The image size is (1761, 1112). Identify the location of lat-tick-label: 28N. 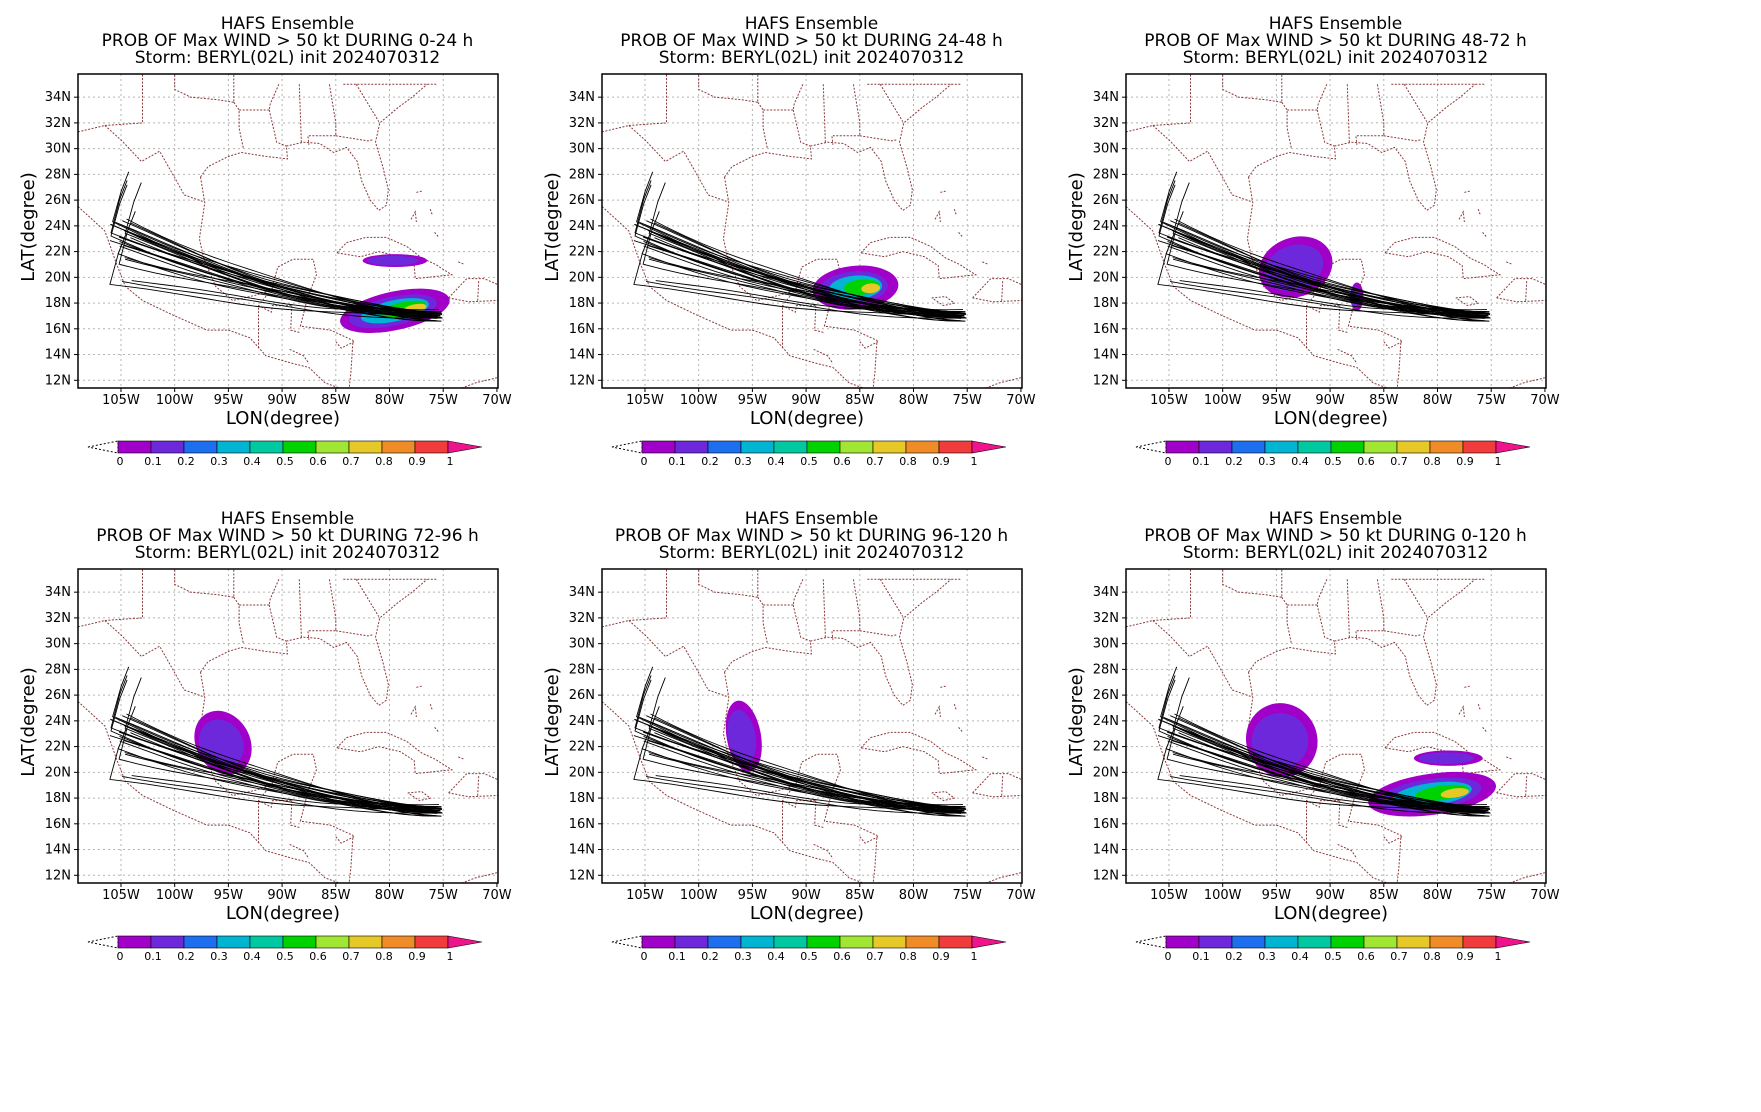
(58, 174).